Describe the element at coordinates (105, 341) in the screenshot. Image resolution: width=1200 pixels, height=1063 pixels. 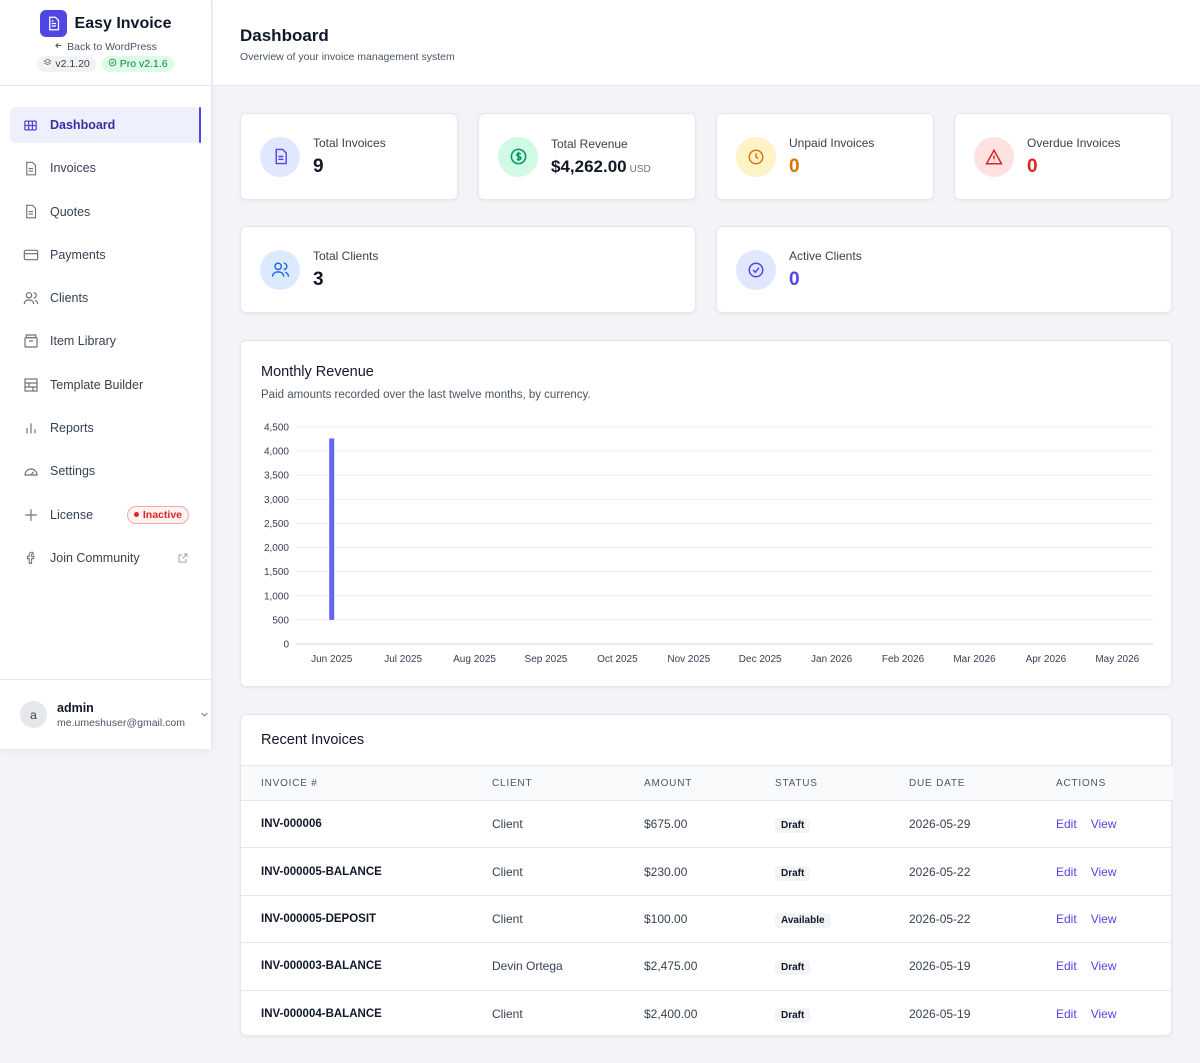
I see `sidebar-item-item-library: Item Library` at that location.